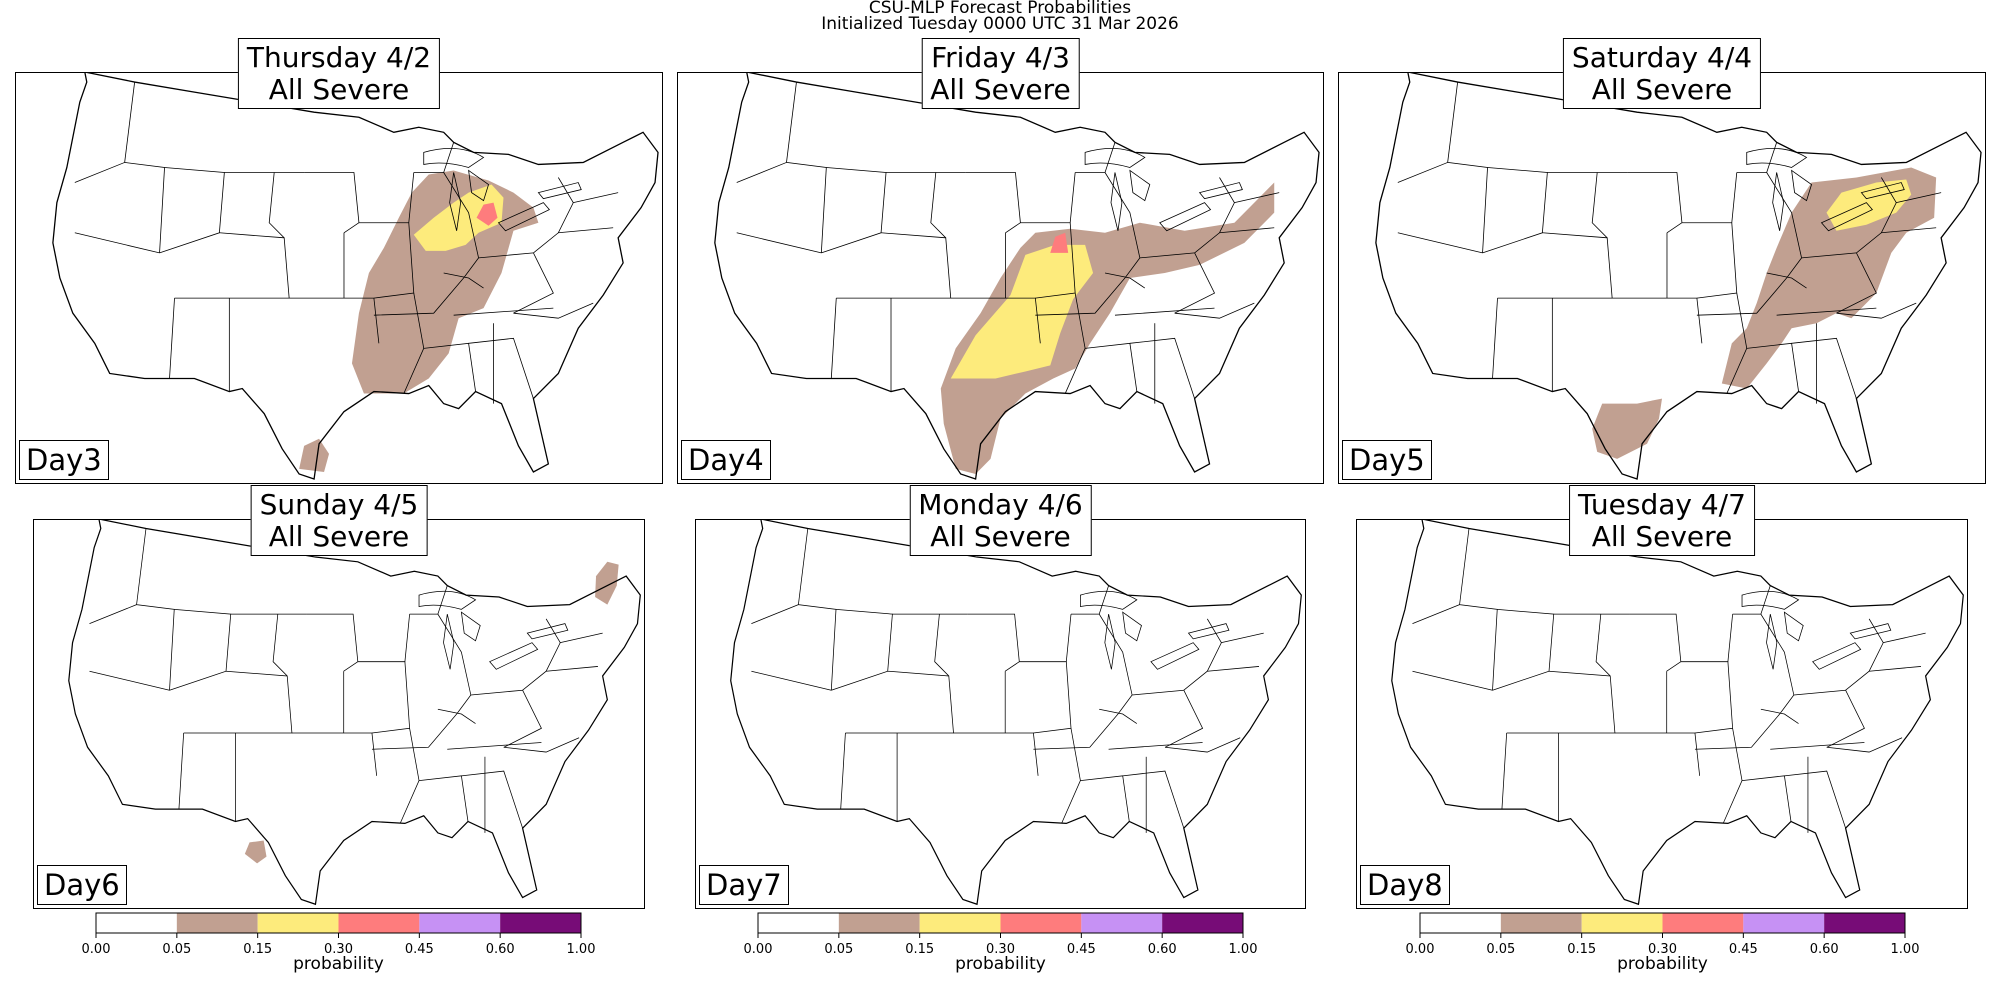 This screenshot has width=2000, height=1000. I want to click on probability-region-ohio-valley-to-northeast, so click(1829, 278).